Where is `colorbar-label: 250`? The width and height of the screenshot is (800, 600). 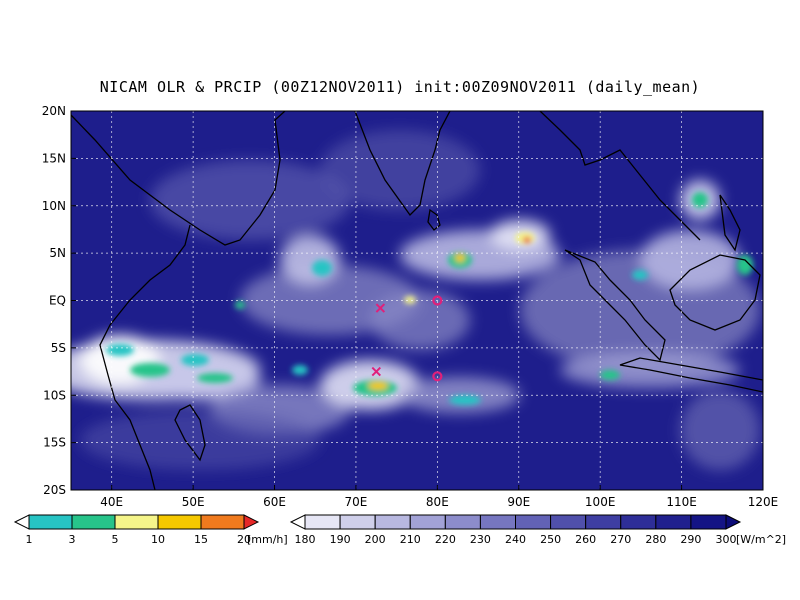 colorbar-label: 250 is located at coordinates (550, 539).